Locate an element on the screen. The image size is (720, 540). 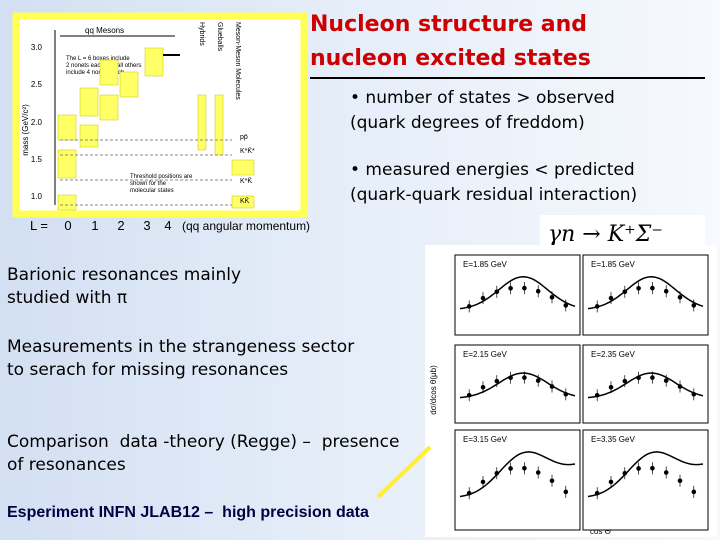
panel-label: E=2.35 GeV is located at coordinates (613, 354).